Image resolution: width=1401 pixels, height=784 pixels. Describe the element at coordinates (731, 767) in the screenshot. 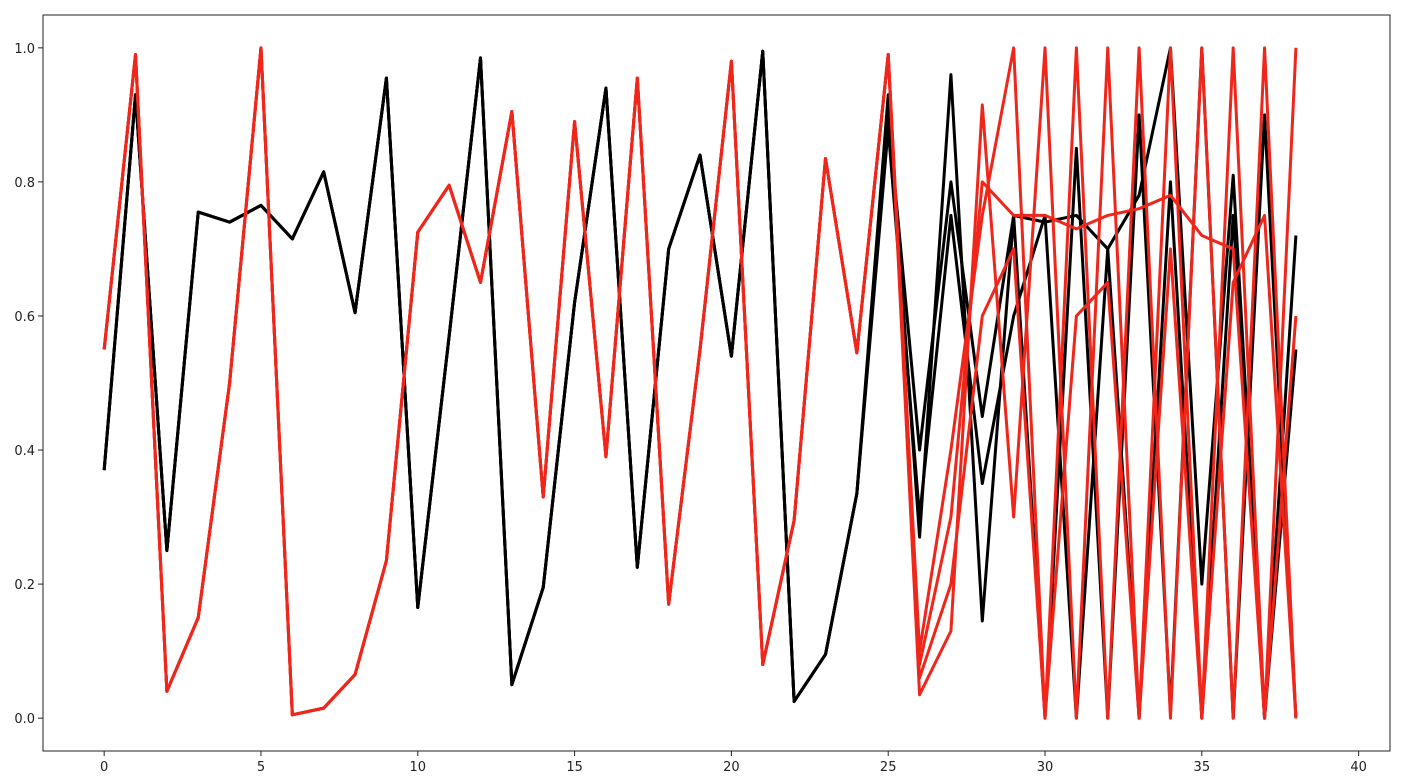

I see `x-tick-label: 20` at that location.